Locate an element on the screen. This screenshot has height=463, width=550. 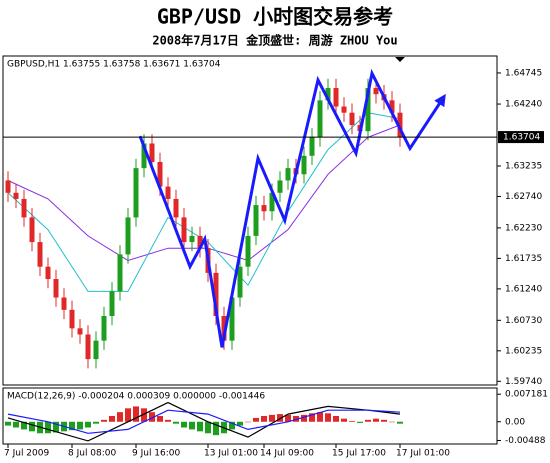
page-subtitle: 2008年7月17日 金顶盛世: 周游 ZHOU You is located at coordinates (274, 40).